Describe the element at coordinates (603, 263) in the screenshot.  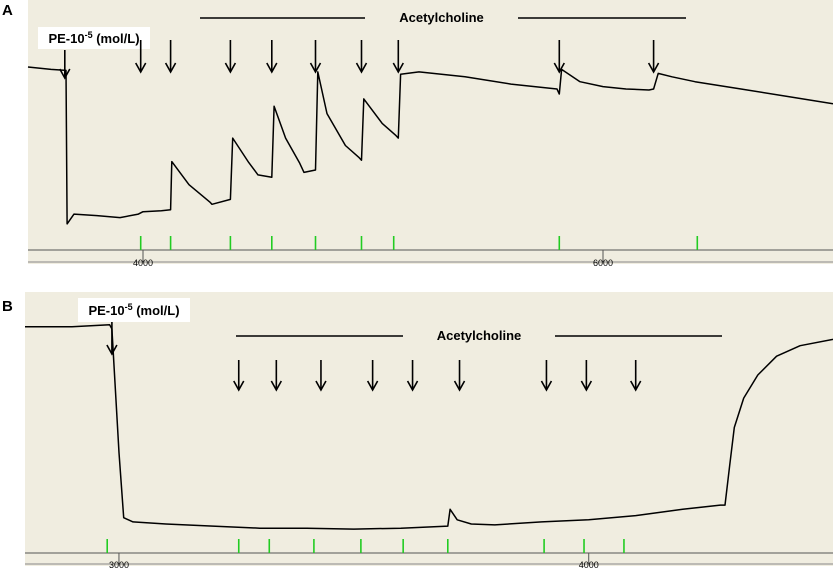
I see `x-tick-label: 6000` at that location.